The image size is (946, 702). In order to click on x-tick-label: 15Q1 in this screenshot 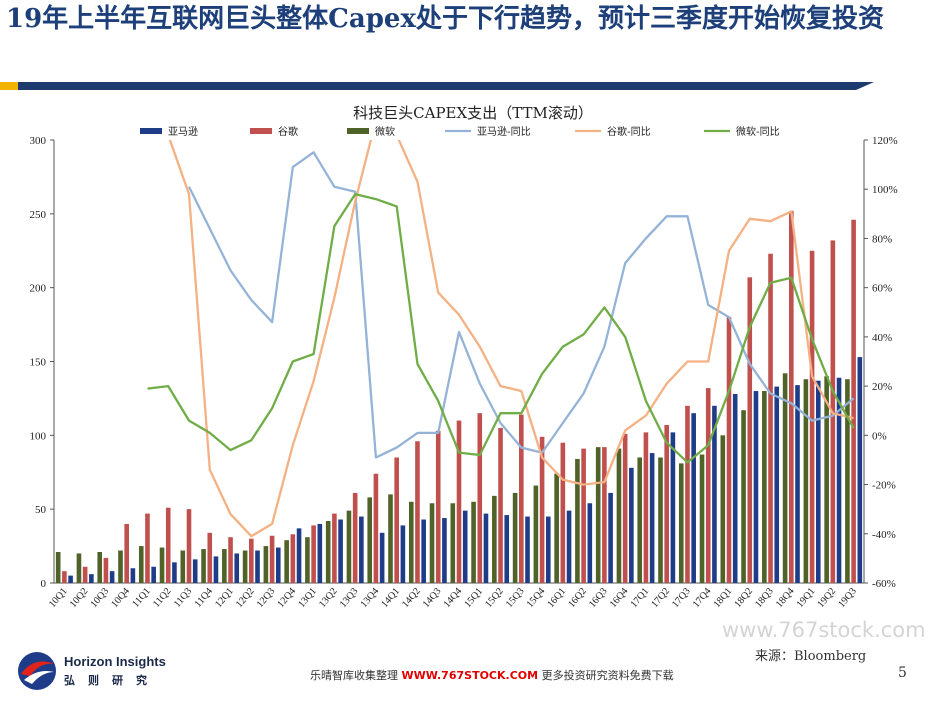, I will do `click(473, 598)`.